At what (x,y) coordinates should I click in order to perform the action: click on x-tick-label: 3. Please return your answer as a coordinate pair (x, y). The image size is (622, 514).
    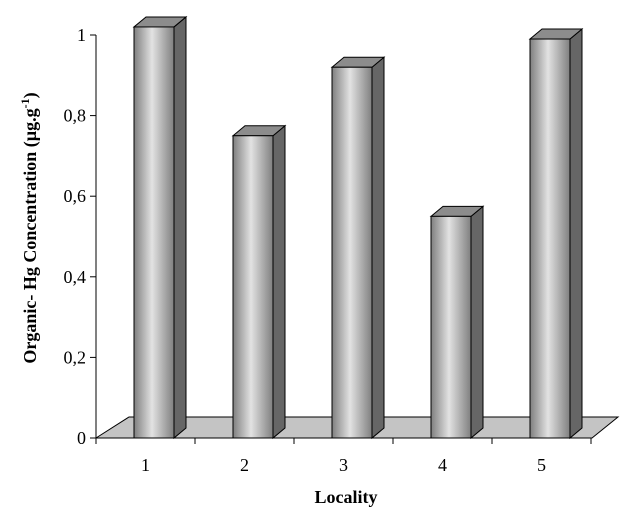
    Looking at the image, I should click on (343, 465).